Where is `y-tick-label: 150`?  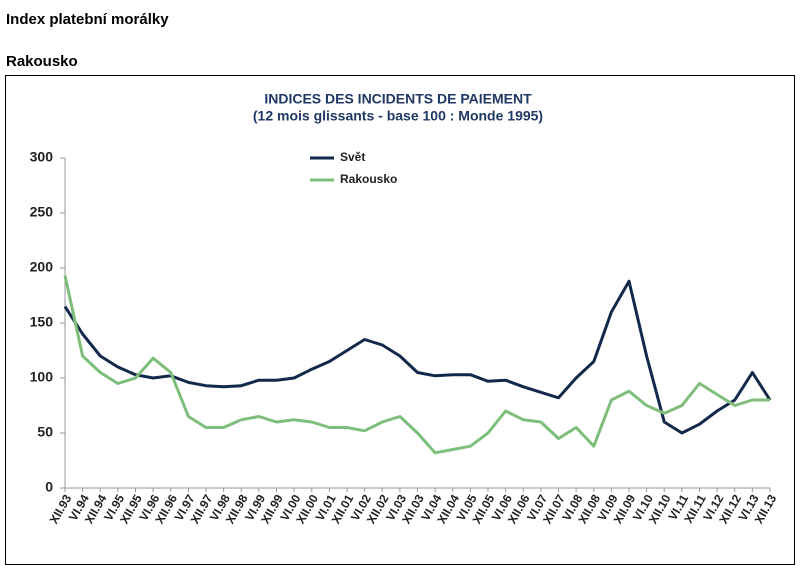 y-tick-label: 150 is located at coordinates (42, 322).